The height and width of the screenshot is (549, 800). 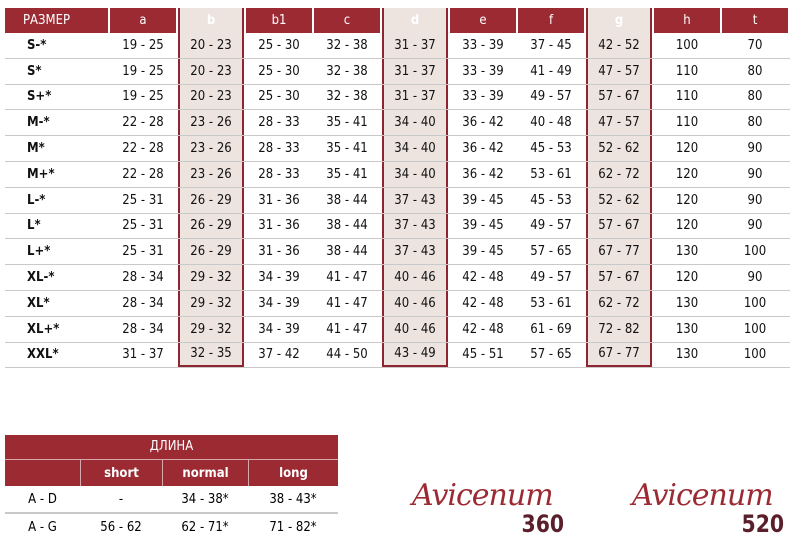 I want to click on size-label: XXL*, so click(x=43, y=355).